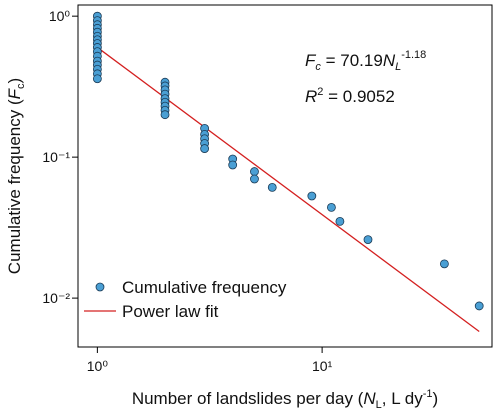  Describe the element at coordinates (204, 287) in the screenshot. I see `legend-label: Cumulative frequency` at that location.